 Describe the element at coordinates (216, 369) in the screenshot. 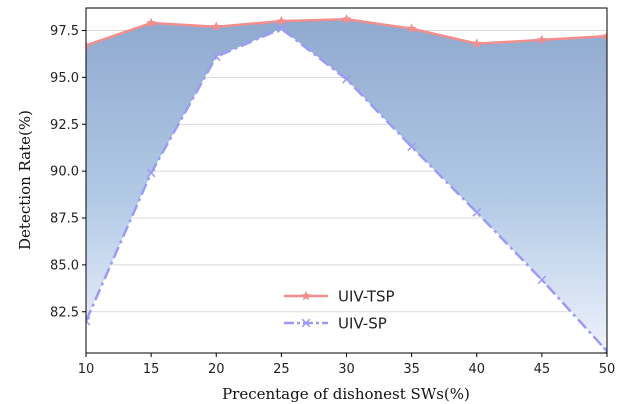

I see `x-tick-label: 20` at that location.